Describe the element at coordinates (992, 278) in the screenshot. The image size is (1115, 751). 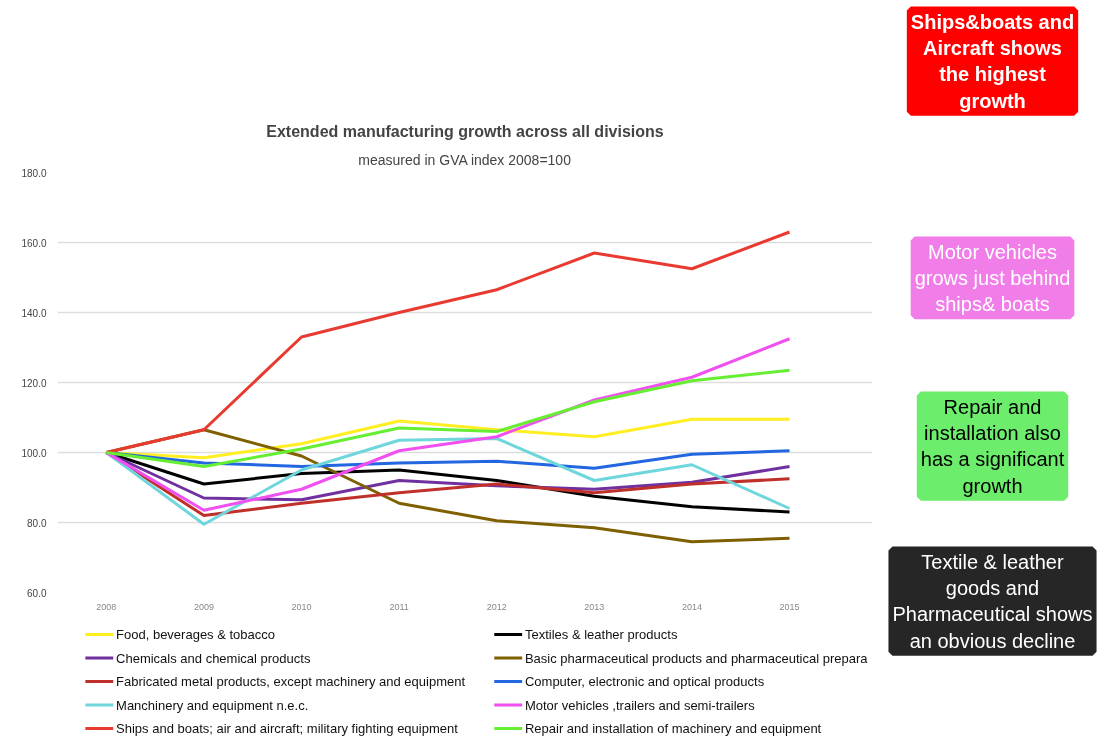
I see `text: Motor vehicles grows just behind ships& boats` at that location.